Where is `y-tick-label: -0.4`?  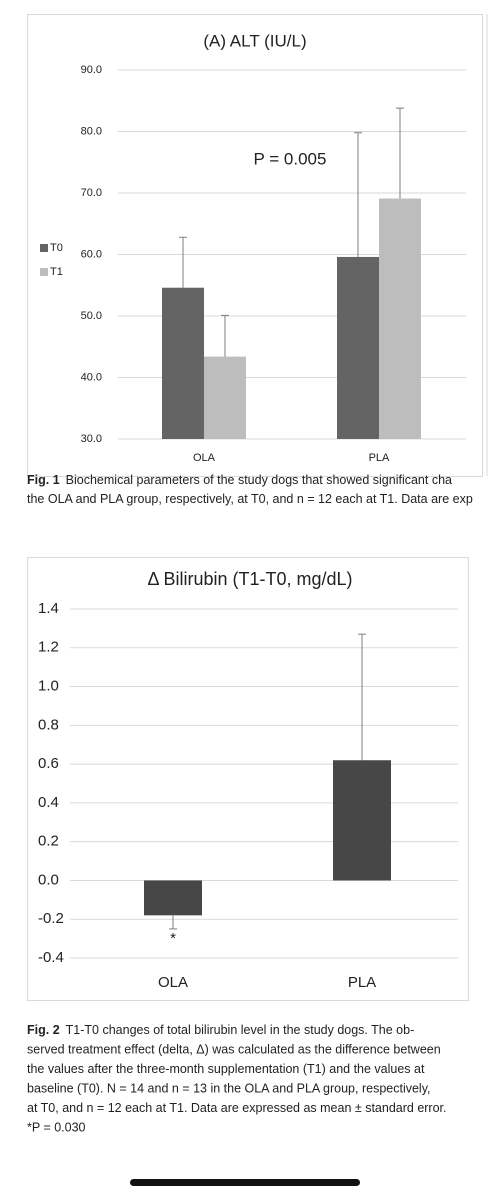
y-tick-label: -0.4 is located at coordinates (51, 957).